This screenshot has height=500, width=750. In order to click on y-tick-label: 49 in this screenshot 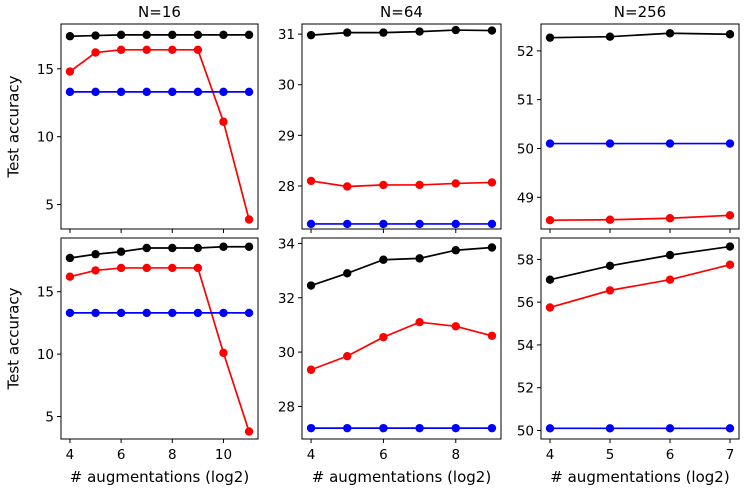, I will do `click(525, 198)`.